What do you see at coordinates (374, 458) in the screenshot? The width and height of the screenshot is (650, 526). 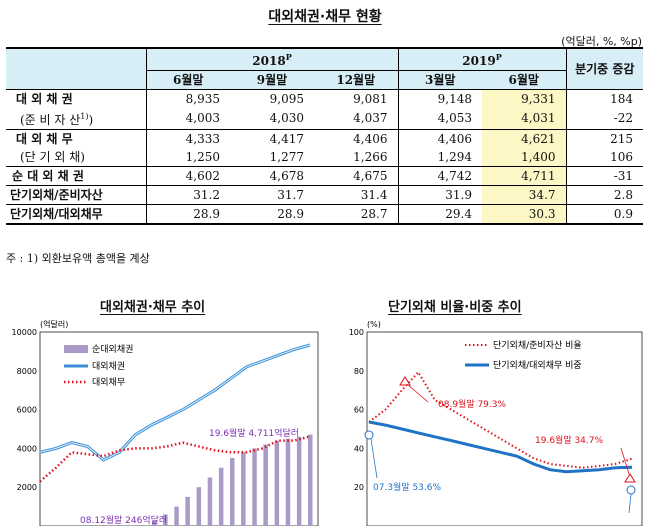 I see `start-leader-line` at bounding box center [374, 458].